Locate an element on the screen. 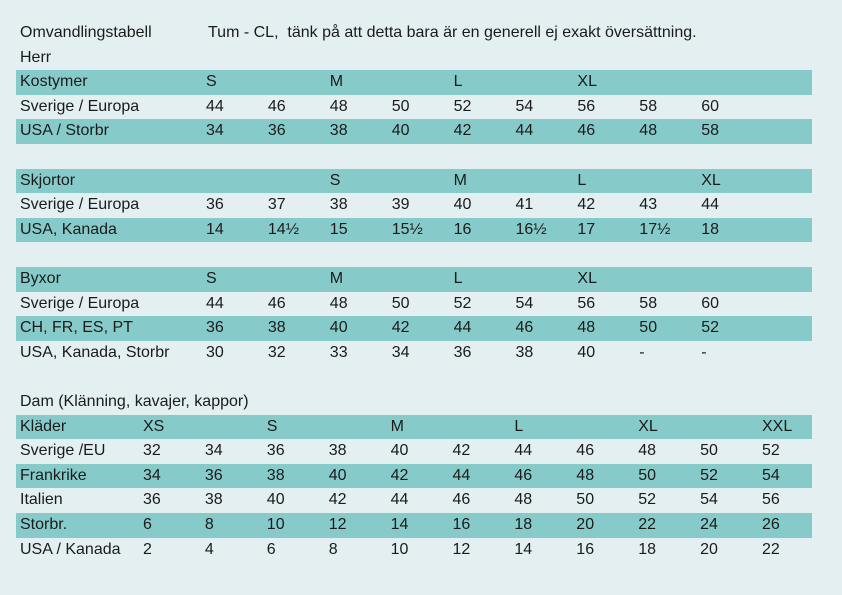 This screenshot has width=842, height=595. cell: 41 is located at coordinates (524, 205).